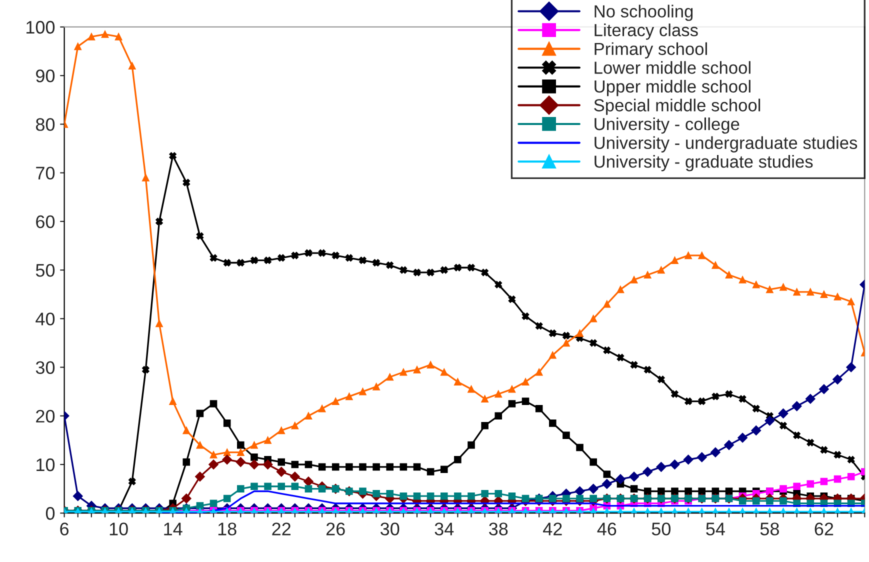 The width and height of the screenshot is (869, 562). What do you see at coordinates (726, 144) in the screenshot?
I see `legend-label: University - undergraduate studies` at bounding box center [726, 144].